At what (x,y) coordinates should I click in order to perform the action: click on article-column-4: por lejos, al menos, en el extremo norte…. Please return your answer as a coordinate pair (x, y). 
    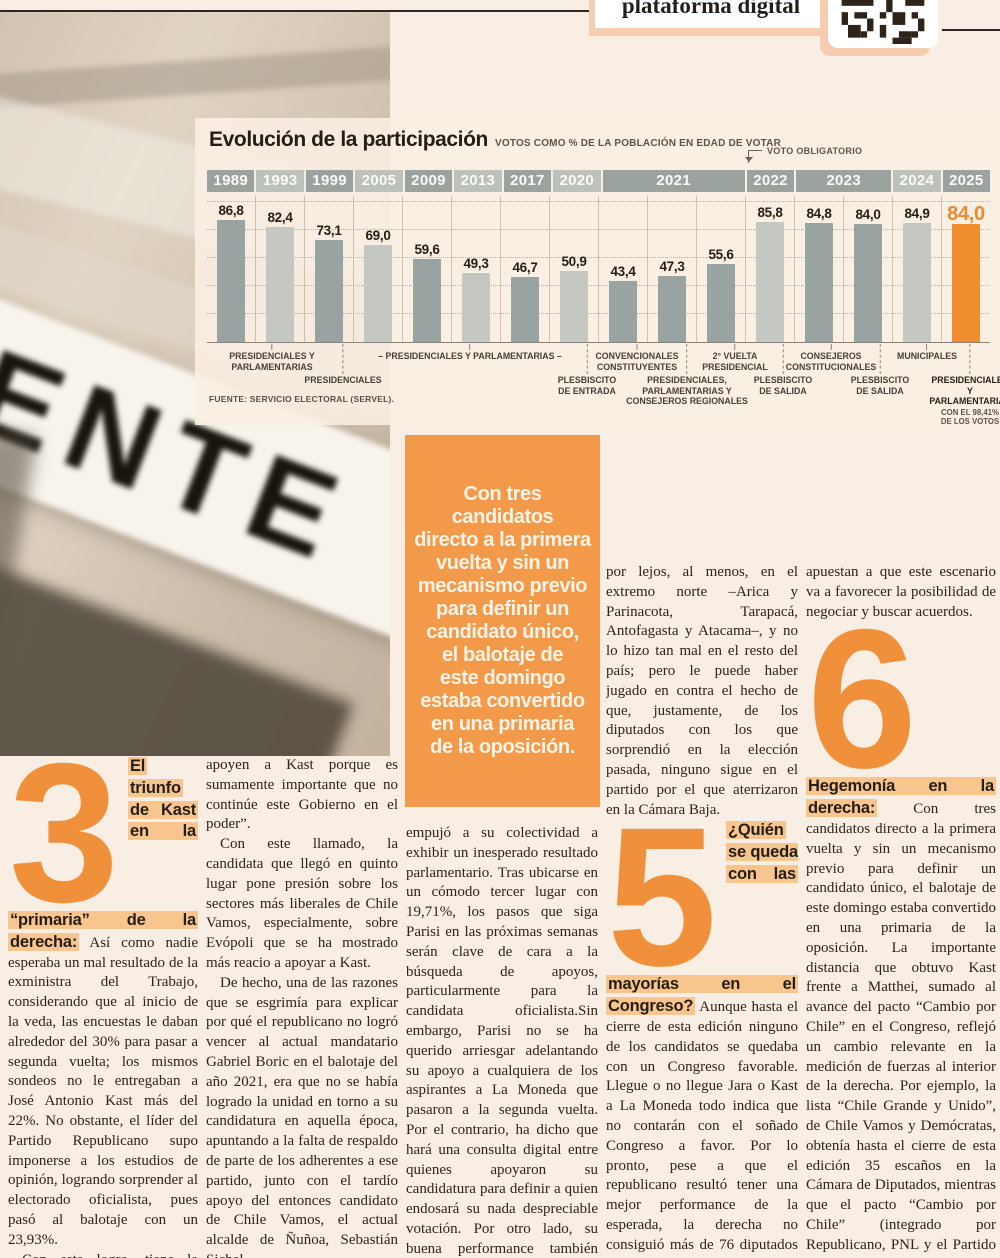
    Looking at the image, I should click on (702, 910).